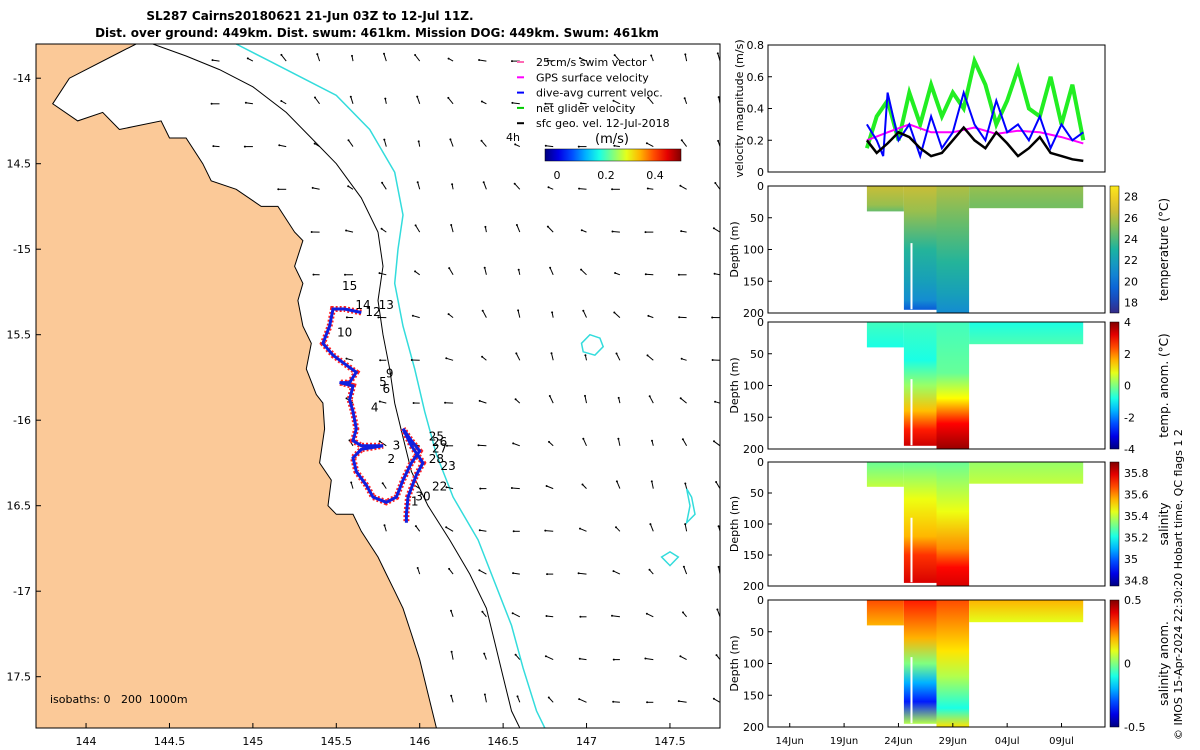 Image resolution: width=1200 pixels, height=750 pixels. I want to click on temperature_anomaly-ytick-label: 100, so click(753, 386).